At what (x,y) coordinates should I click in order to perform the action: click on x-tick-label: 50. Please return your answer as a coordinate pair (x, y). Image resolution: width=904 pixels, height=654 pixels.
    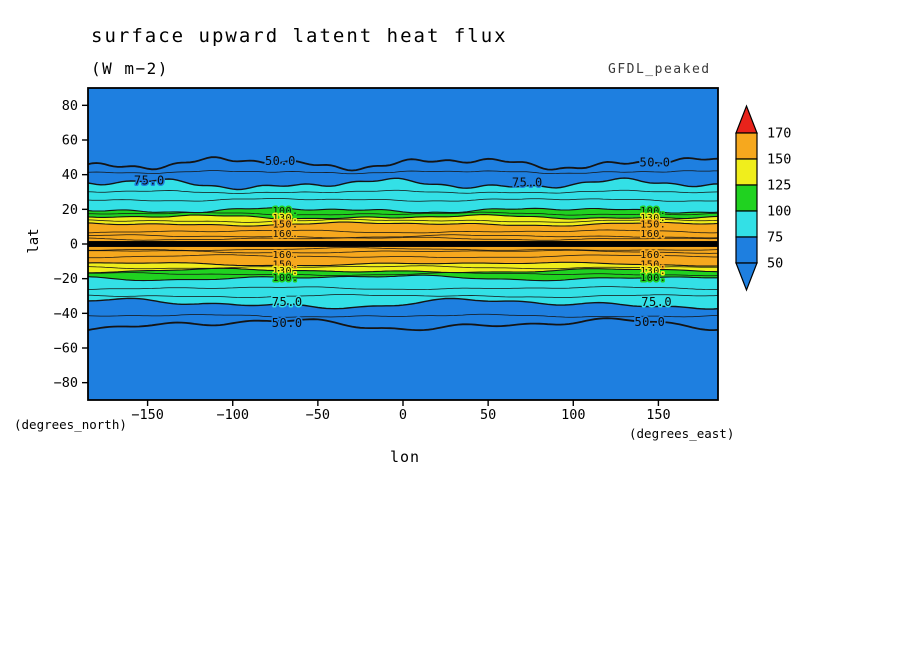
    Looking at the image, I should click on (488, 415).